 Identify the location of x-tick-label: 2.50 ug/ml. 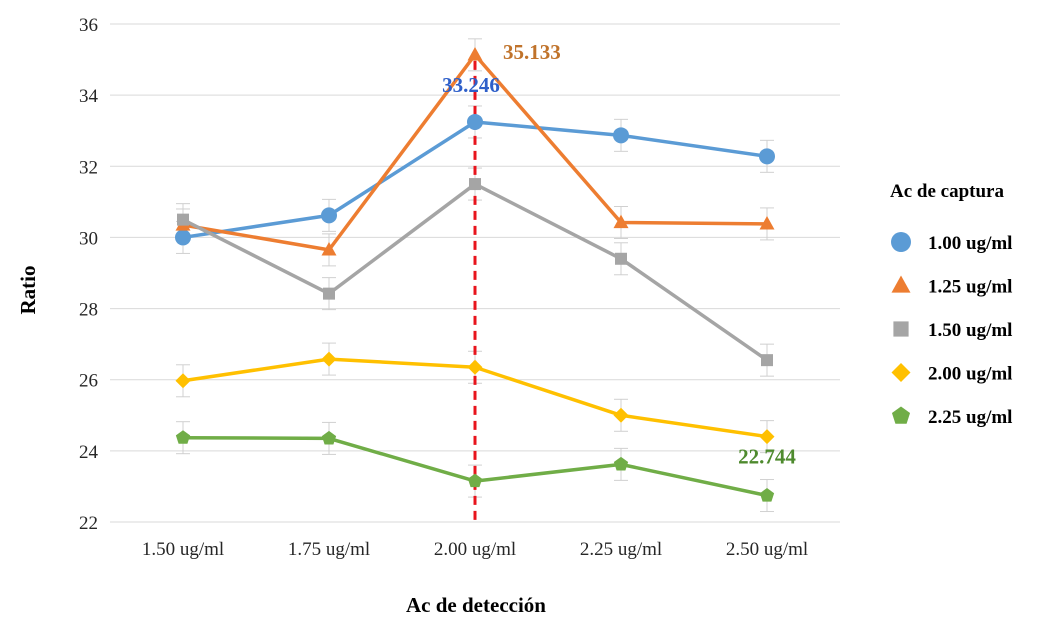
(767, 549).